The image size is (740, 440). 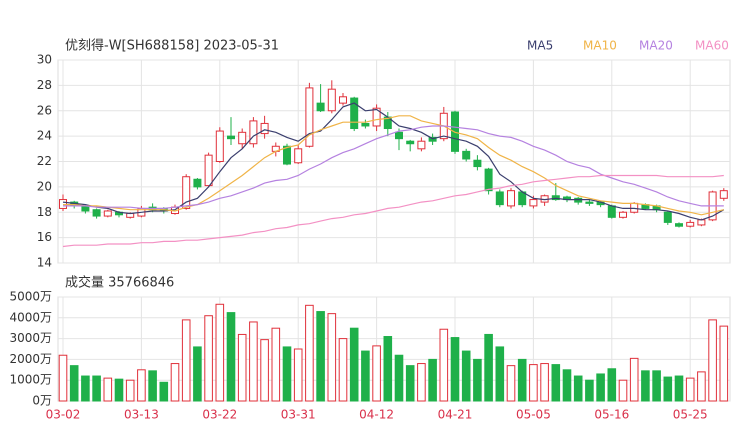 I want to click on x-tick-label: 03-13, so click(x=141, y=415).